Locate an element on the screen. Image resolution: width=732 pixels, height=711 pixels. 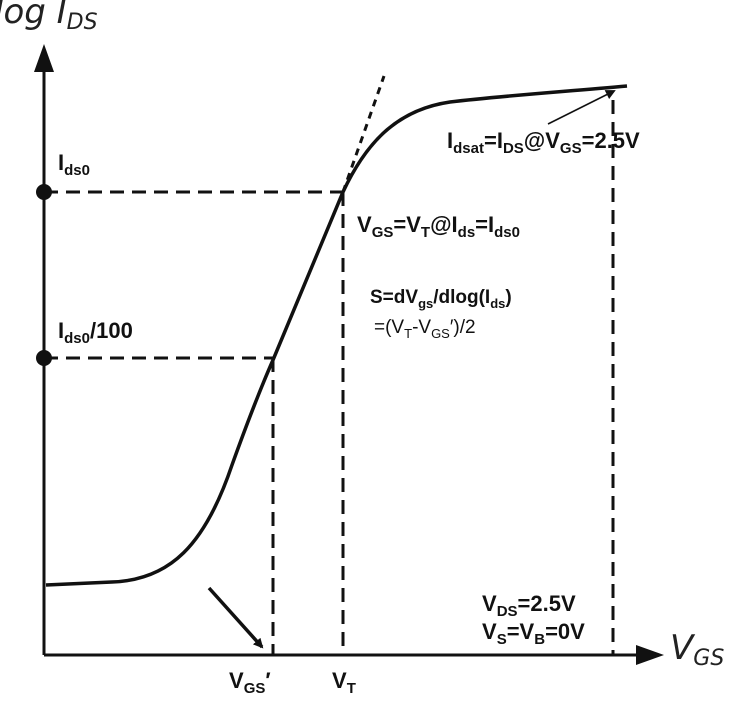
bias-vds: VDS=2.5V is located at coordinates (529, 605).